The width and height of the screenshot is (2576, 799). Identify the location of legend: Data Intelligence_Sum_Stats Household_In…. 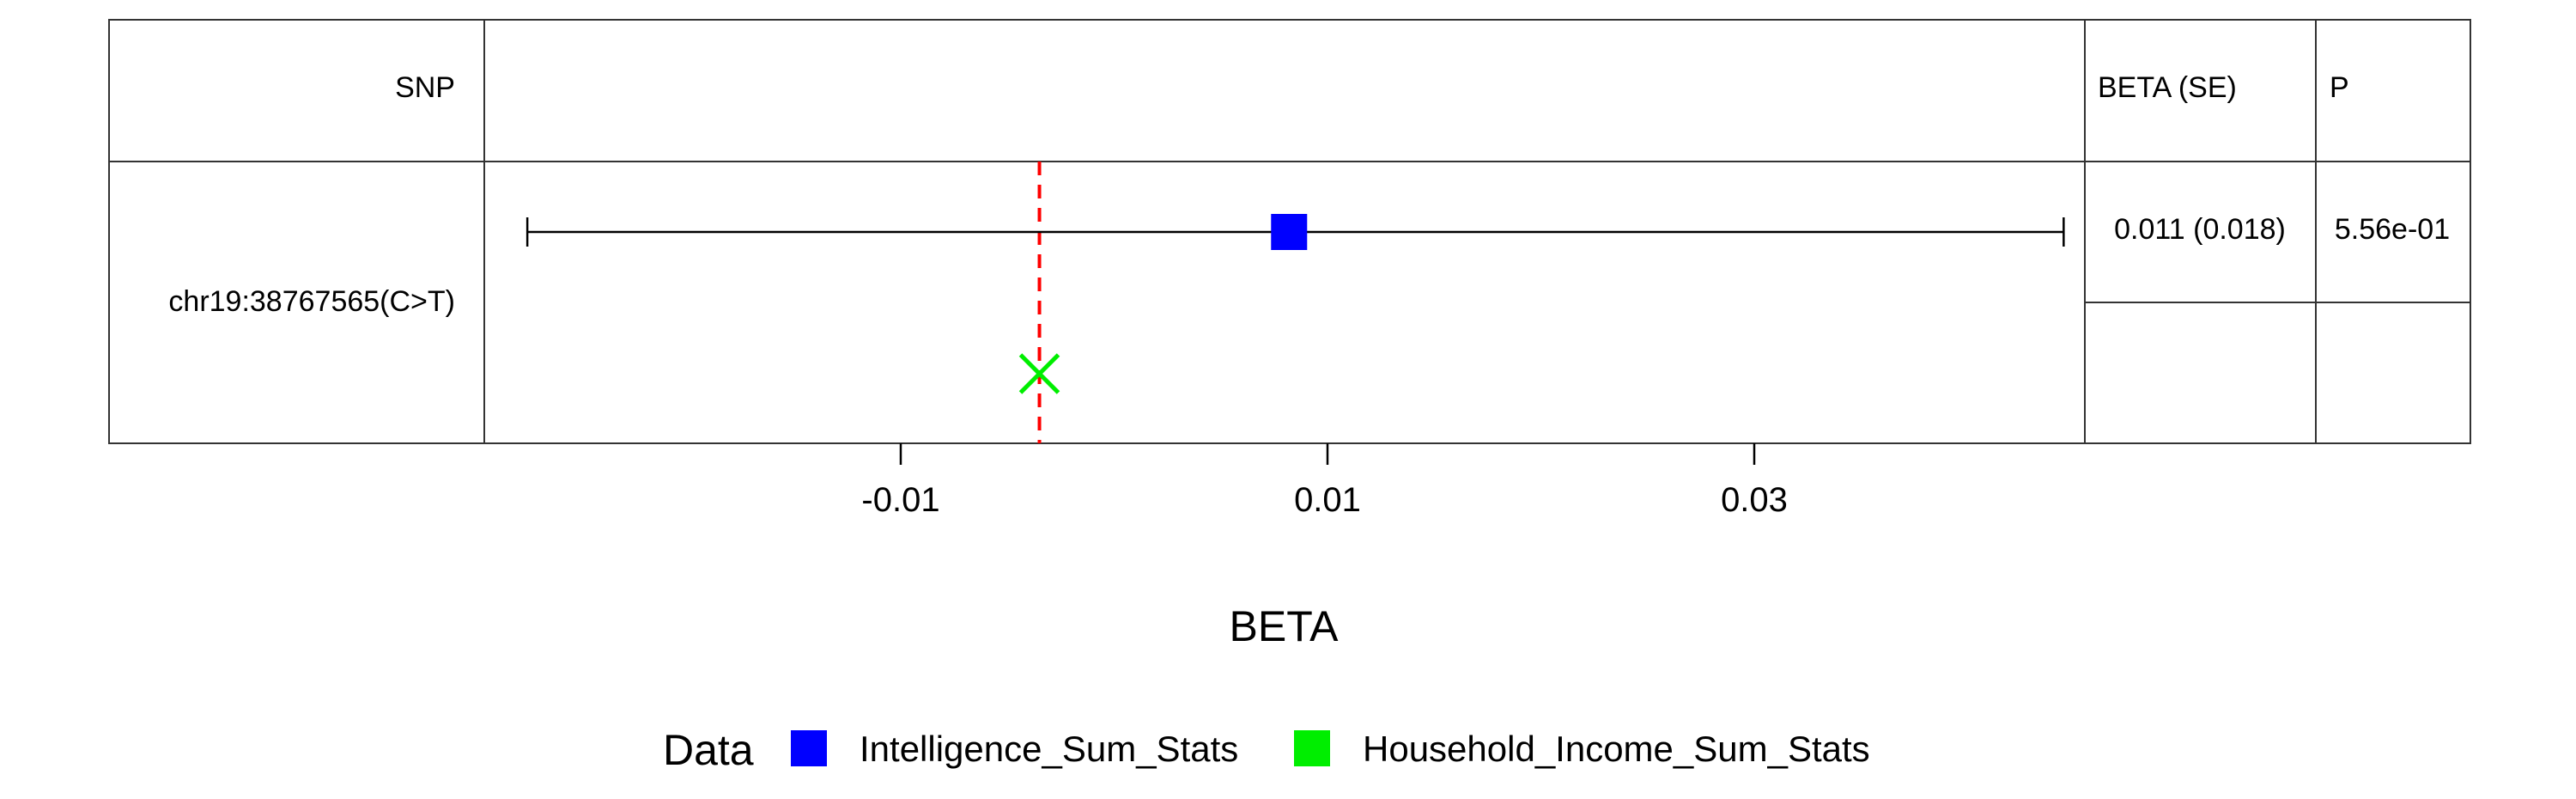
(1266, 750).